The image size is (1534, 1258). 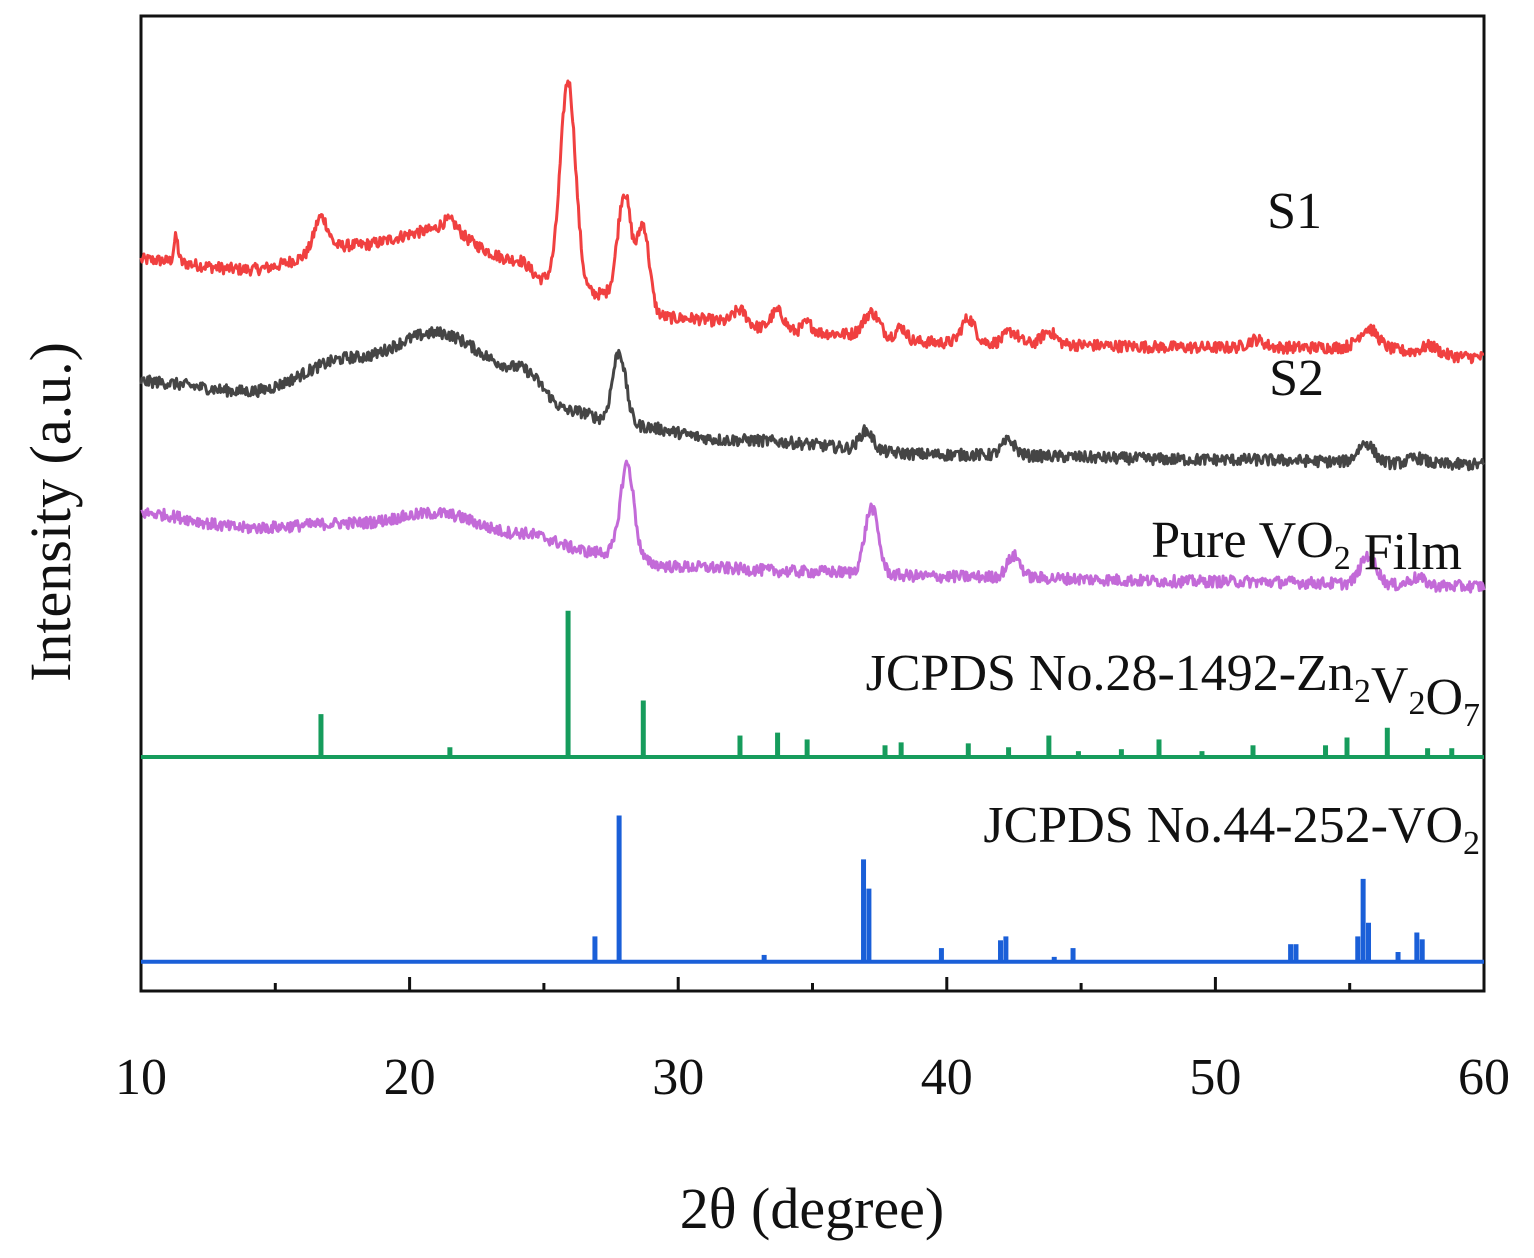 What do you see at coordinates (50, 512) in the screenshot?
I see `y-axis-title: Intensity (a.u.)` at bounding box center [50, 512].